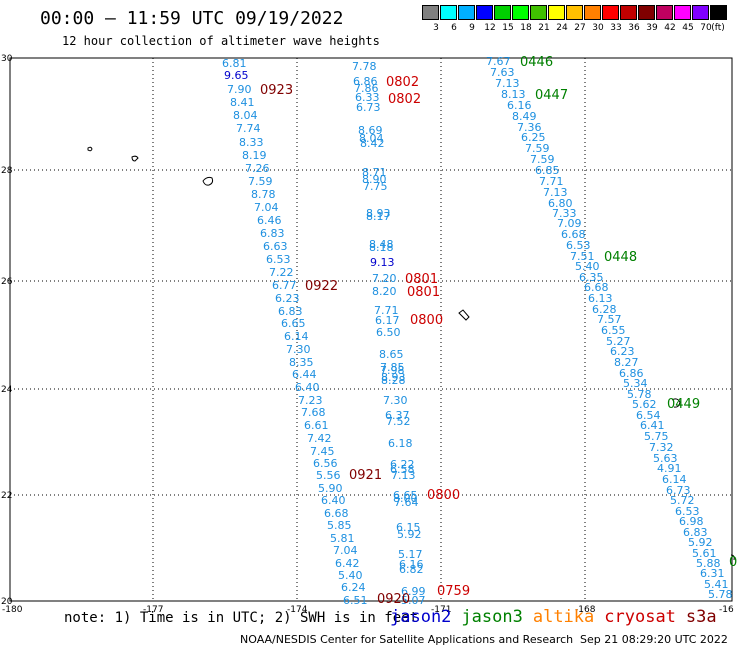 Image resolution: width=740 pixels, height=650 pixels. Describe the element at coordinates (669, 468) in the screenshot. I see `swh-value: 4.91` at that location.